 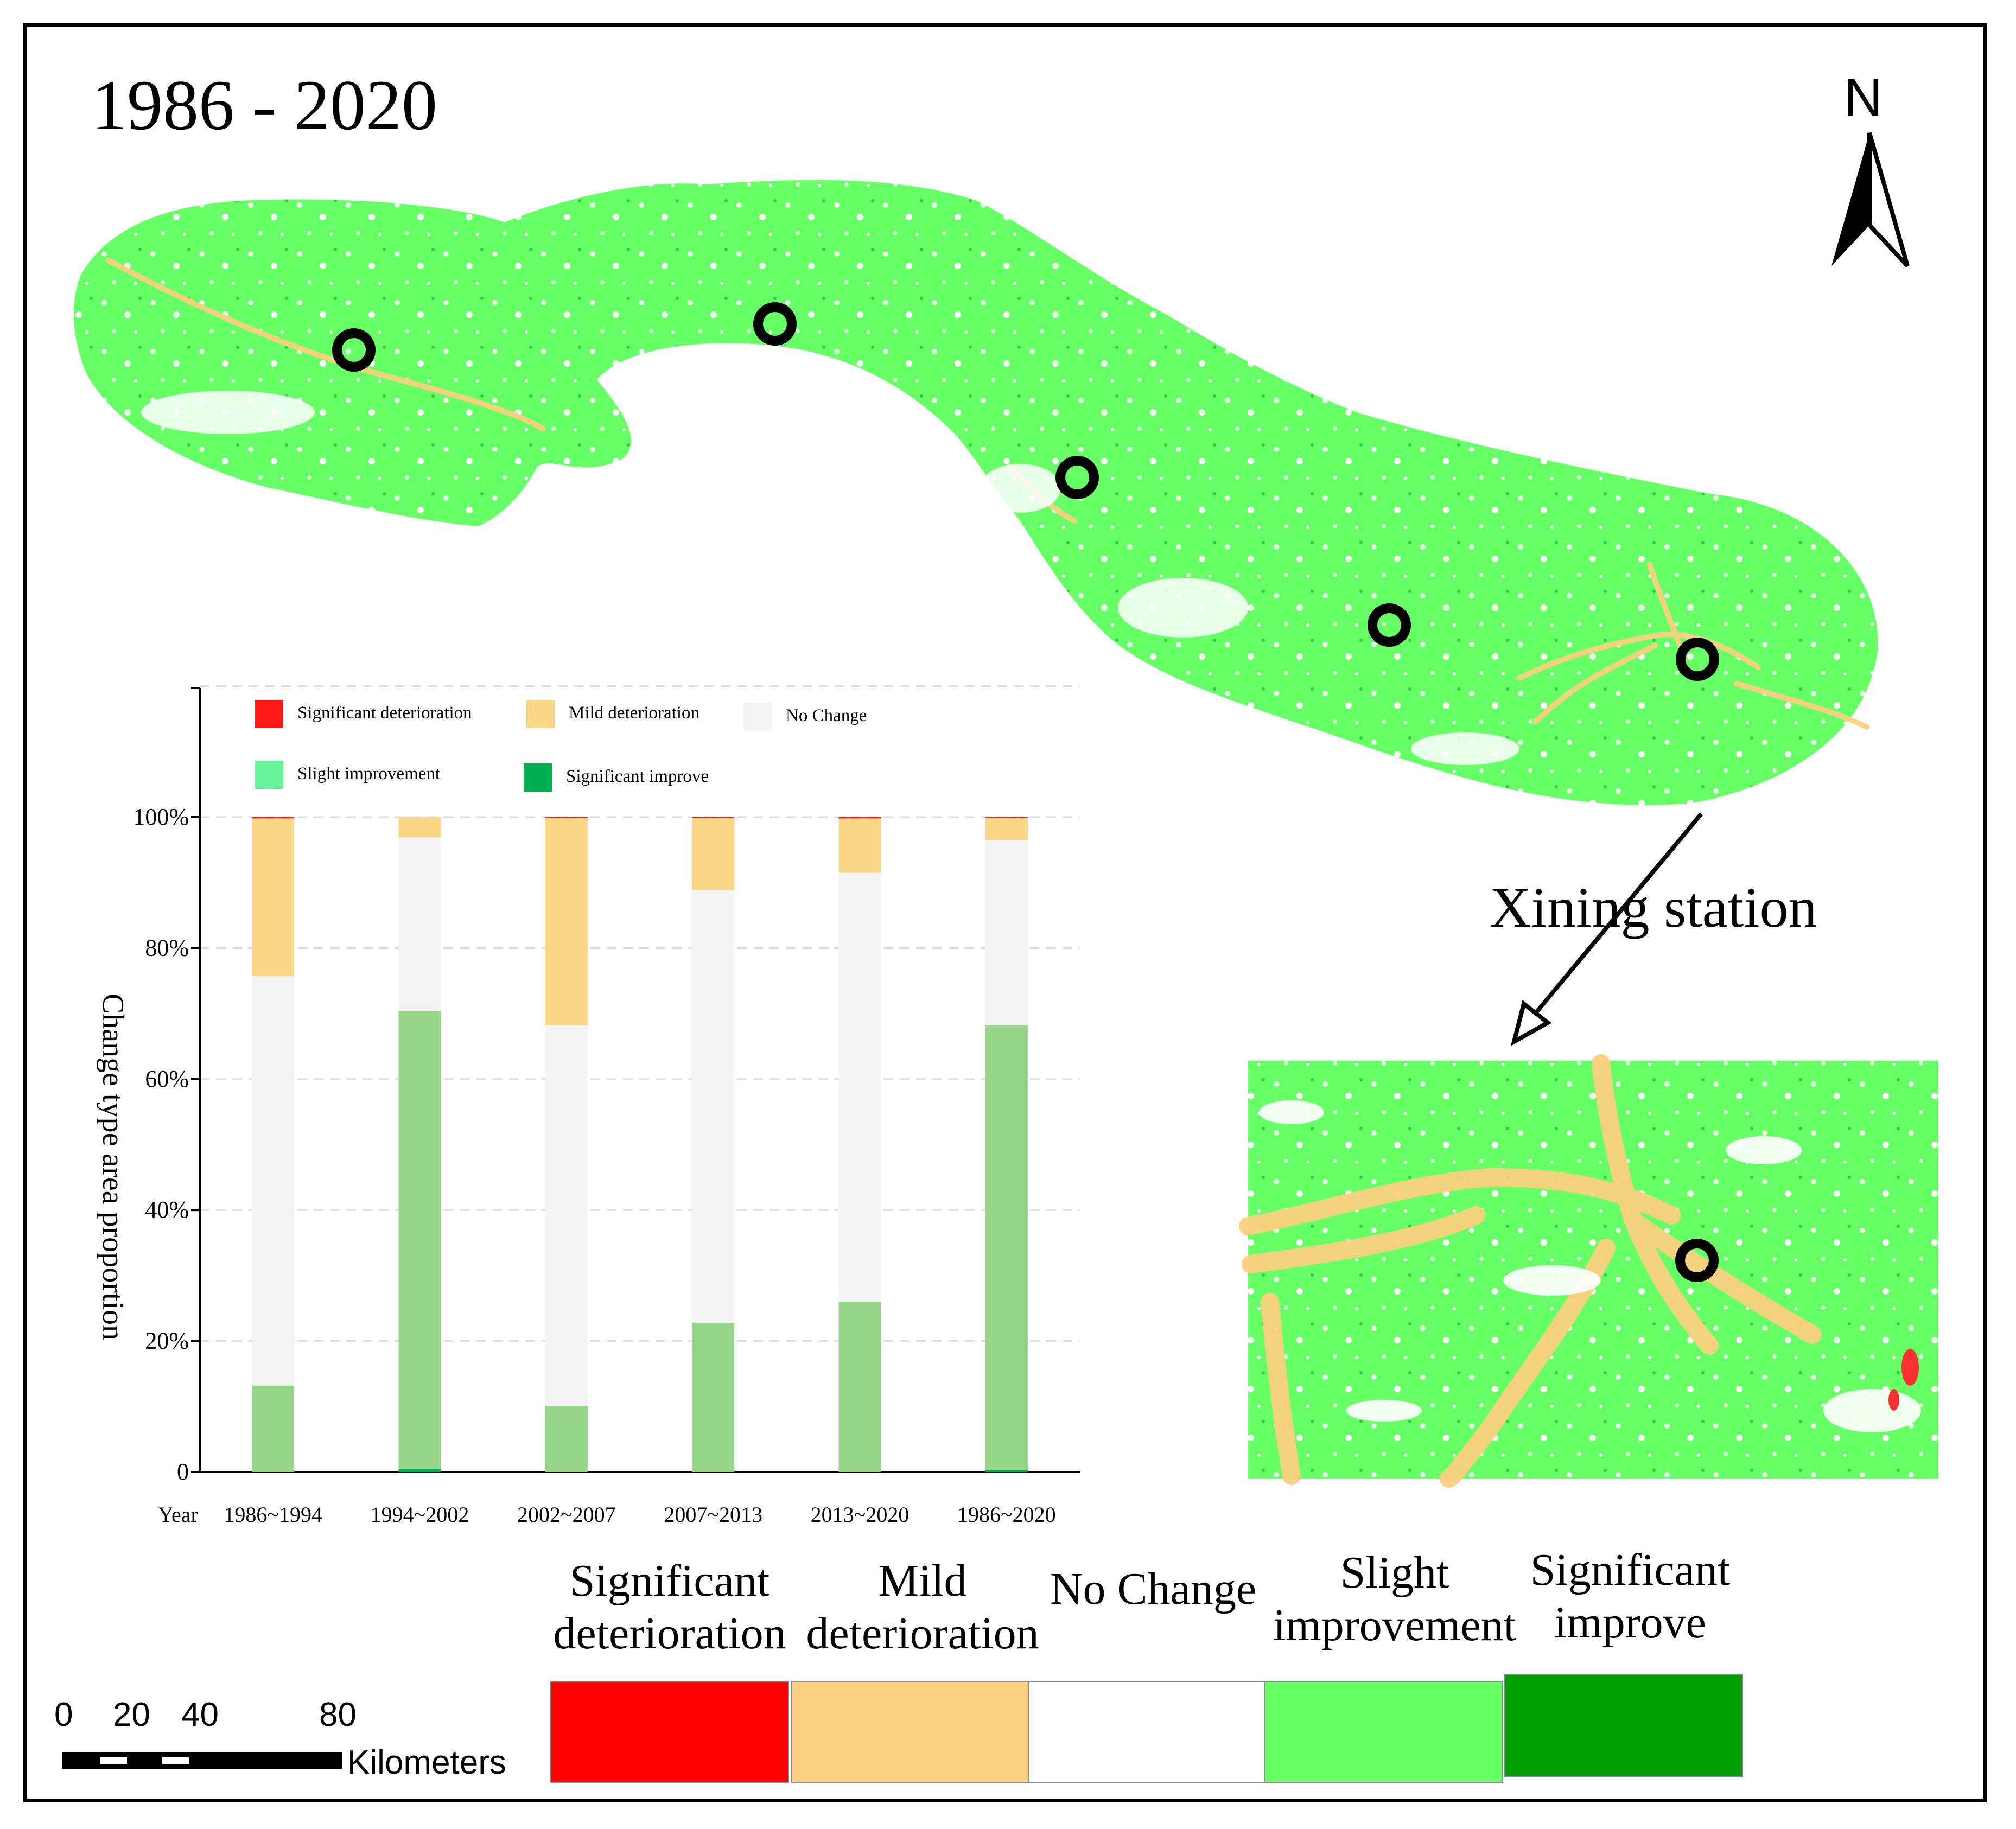 I want to click on x-tick-label: 2013~2020, so click(x=860, y=1514).